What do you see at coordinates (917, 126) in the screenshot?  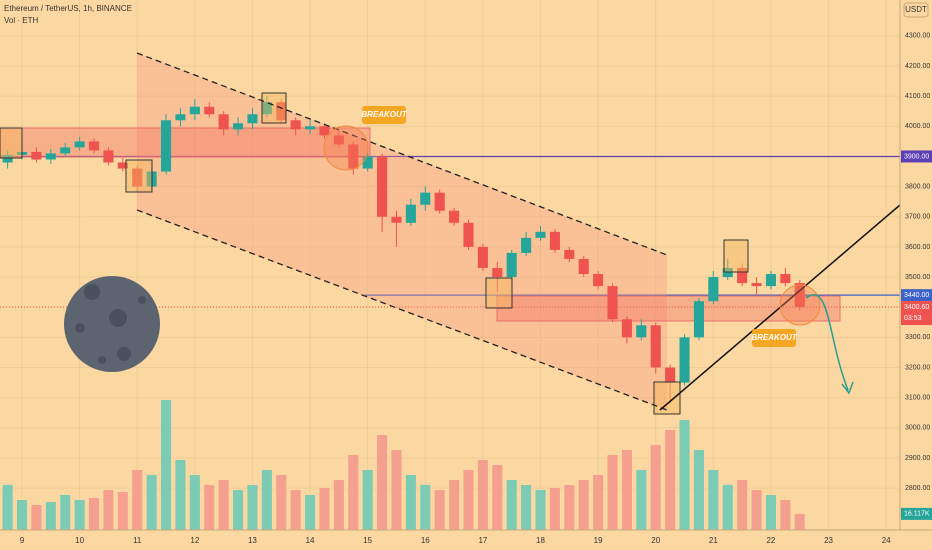 I see `y-tick-label: 4000.00` at bounding box center [917, 126].